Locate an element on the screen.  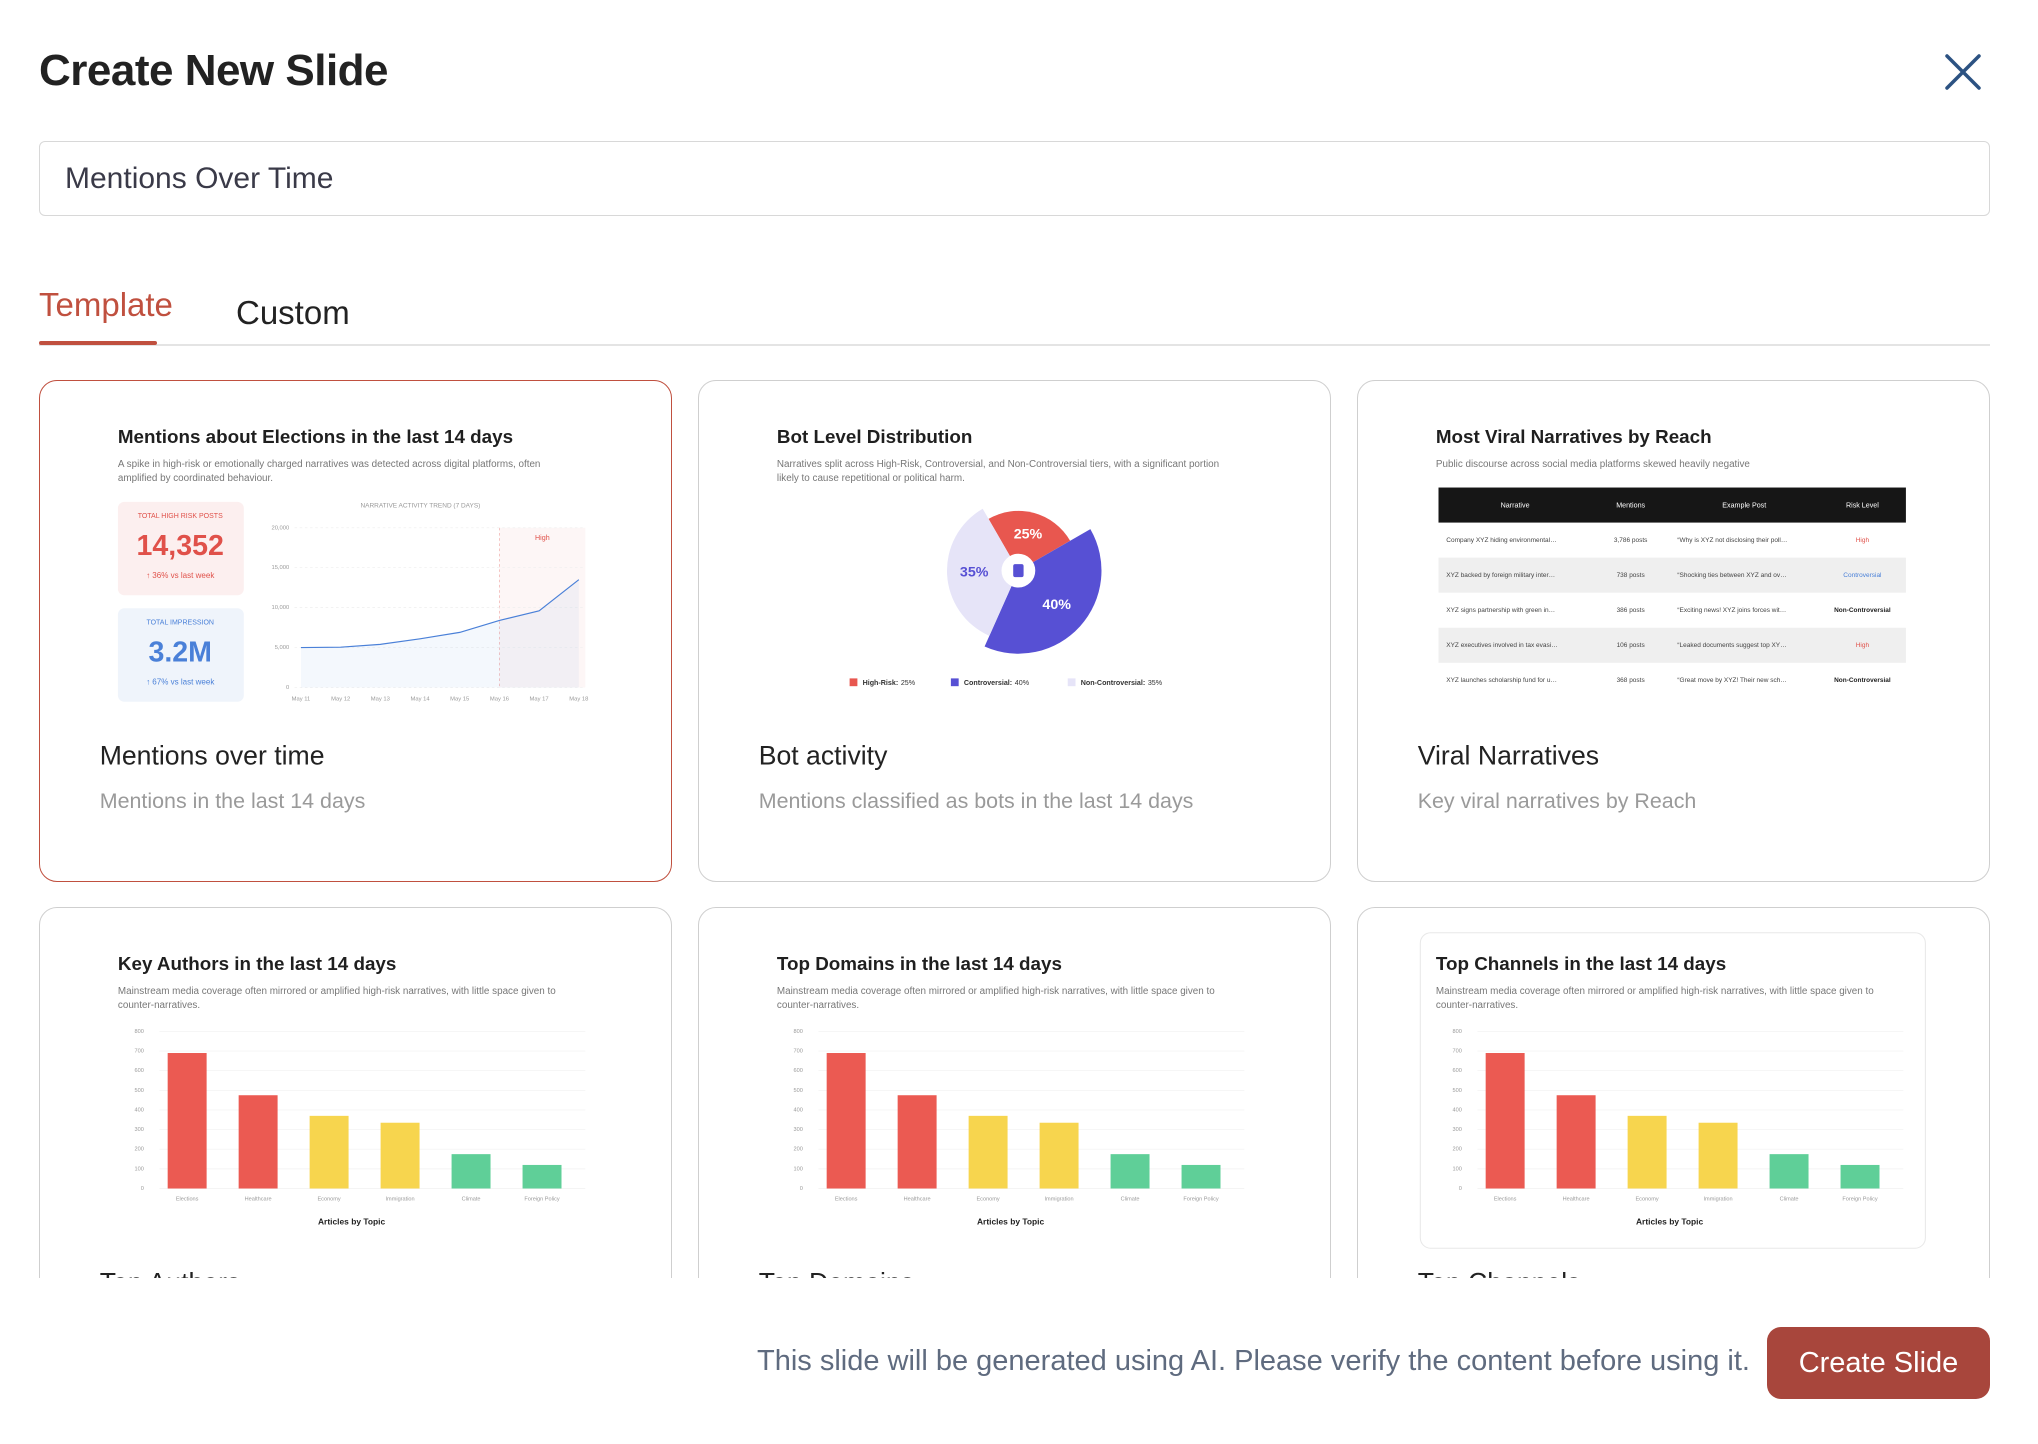
trend-area is located at coordinates (439, 633).